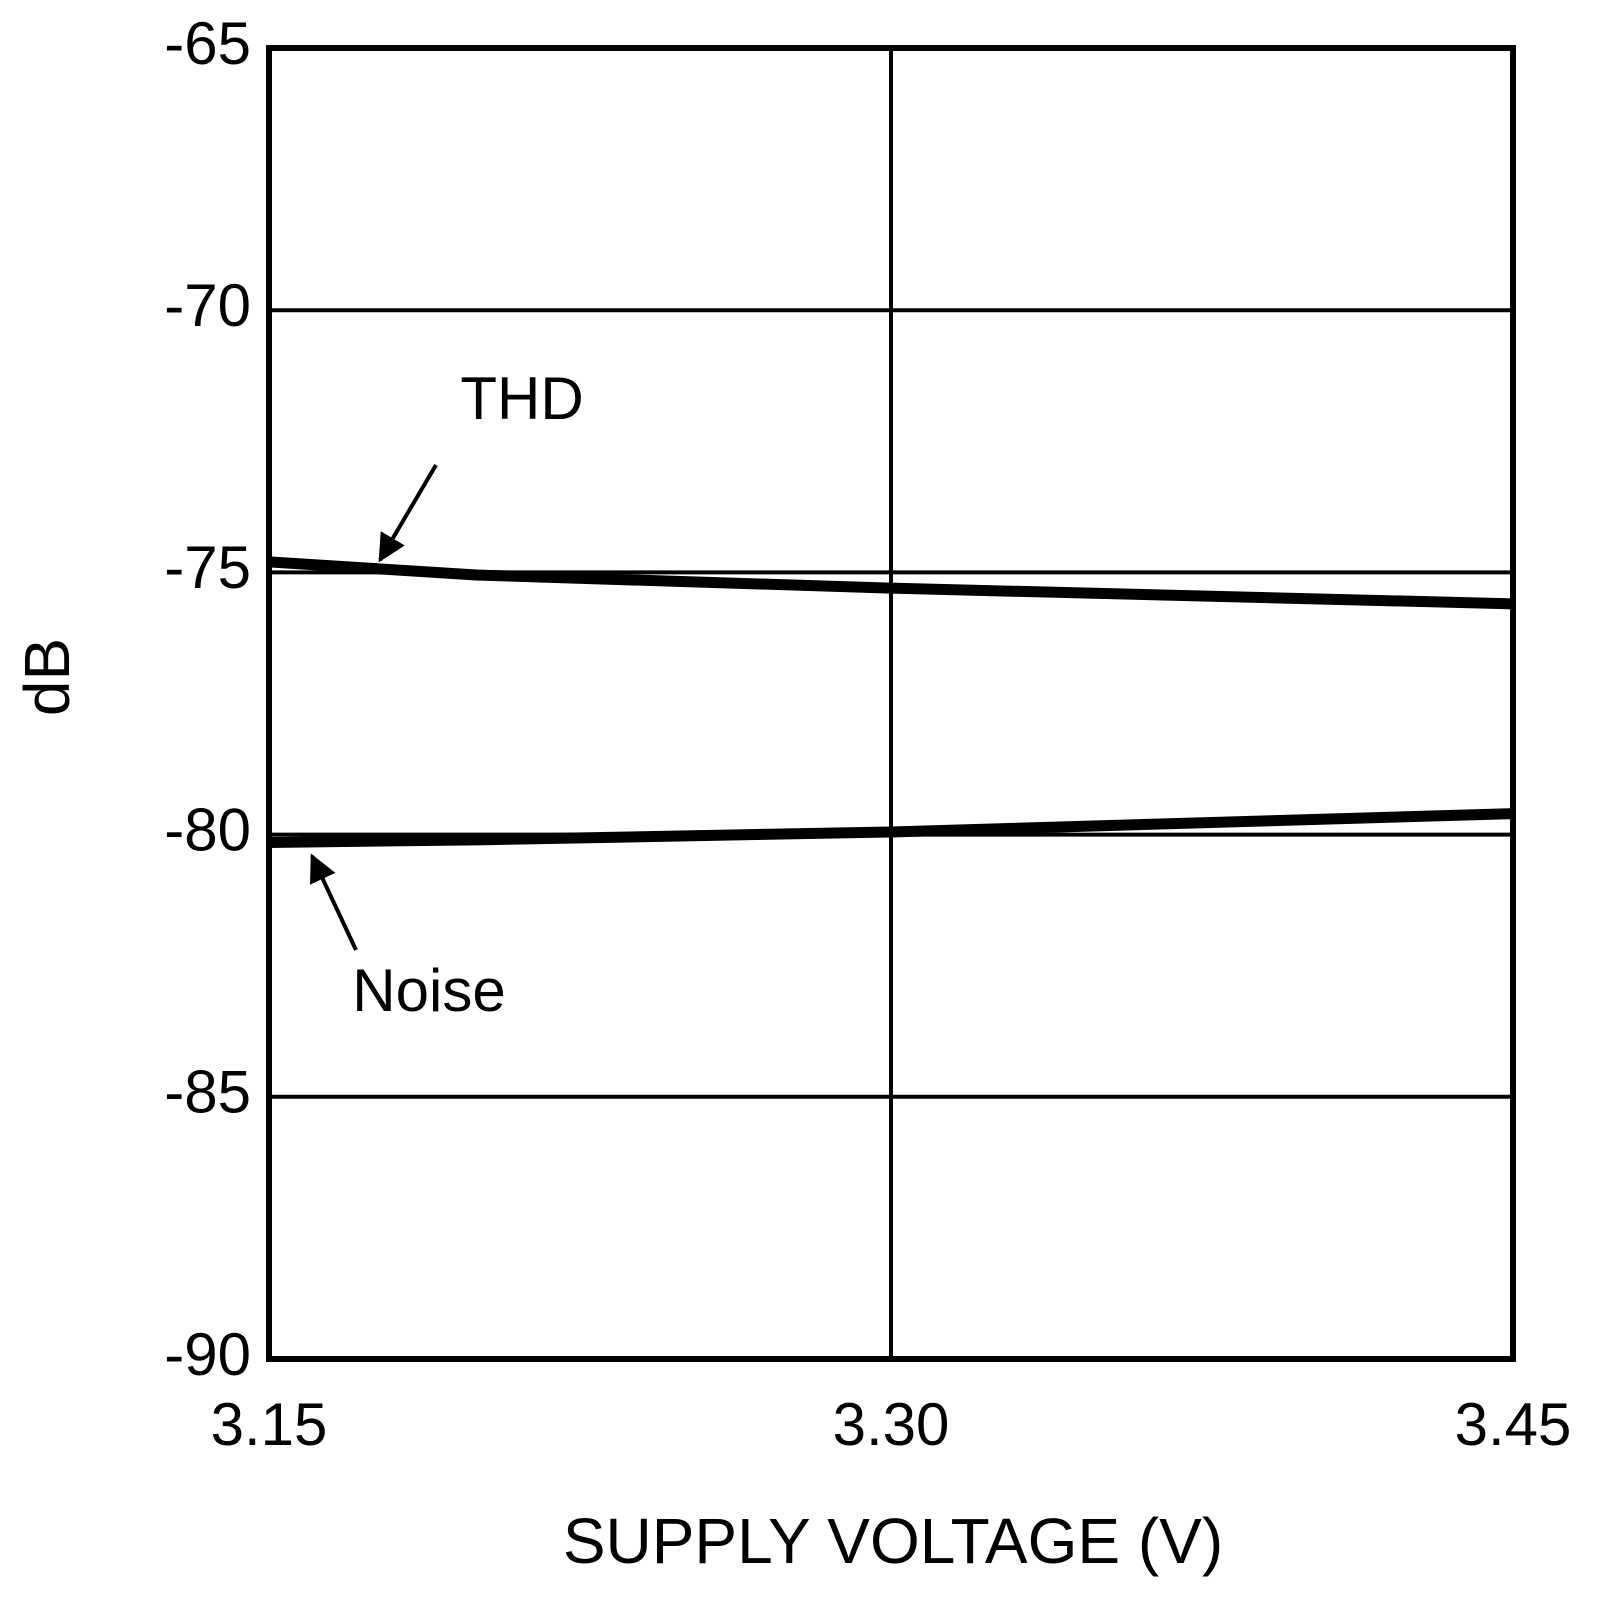 Image resolution: width=1600 pixels, height=1617 pixels. I want to click on y-tick-label: -75, so click(207, 567).